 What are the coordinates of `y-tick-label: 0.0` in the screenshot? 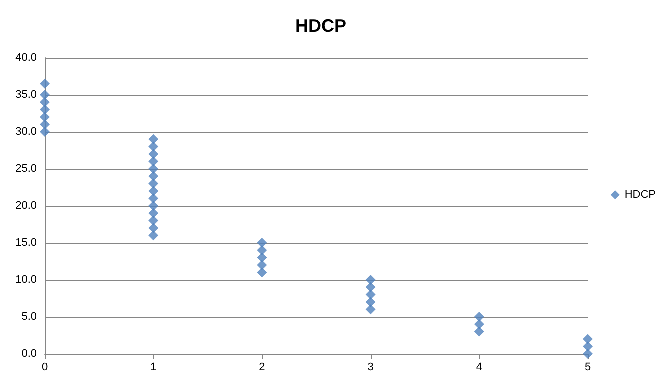 It's located at (29, 354).